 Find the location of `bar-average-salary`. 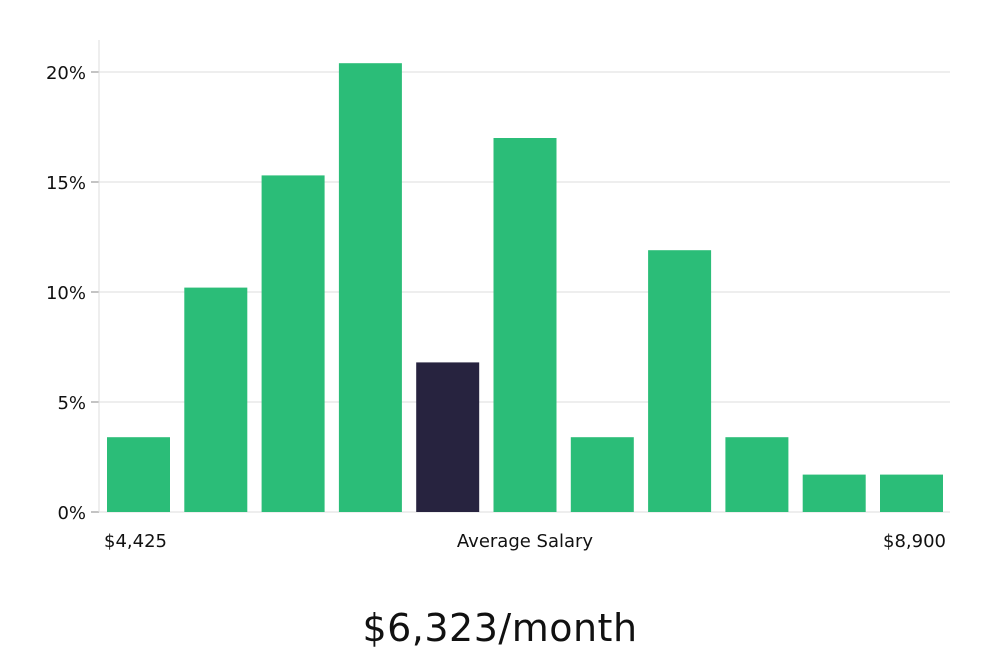

bar-average-salary is located at coordinates (448, 437).